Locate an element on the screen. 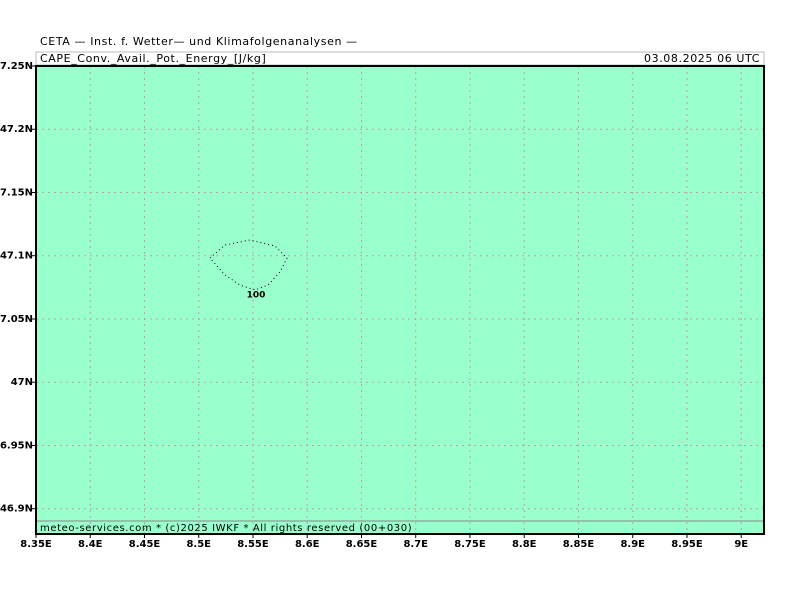 This screenshot has height=600, width=800. y-tick-label: 47.15N is located at coordinates (16, 192).